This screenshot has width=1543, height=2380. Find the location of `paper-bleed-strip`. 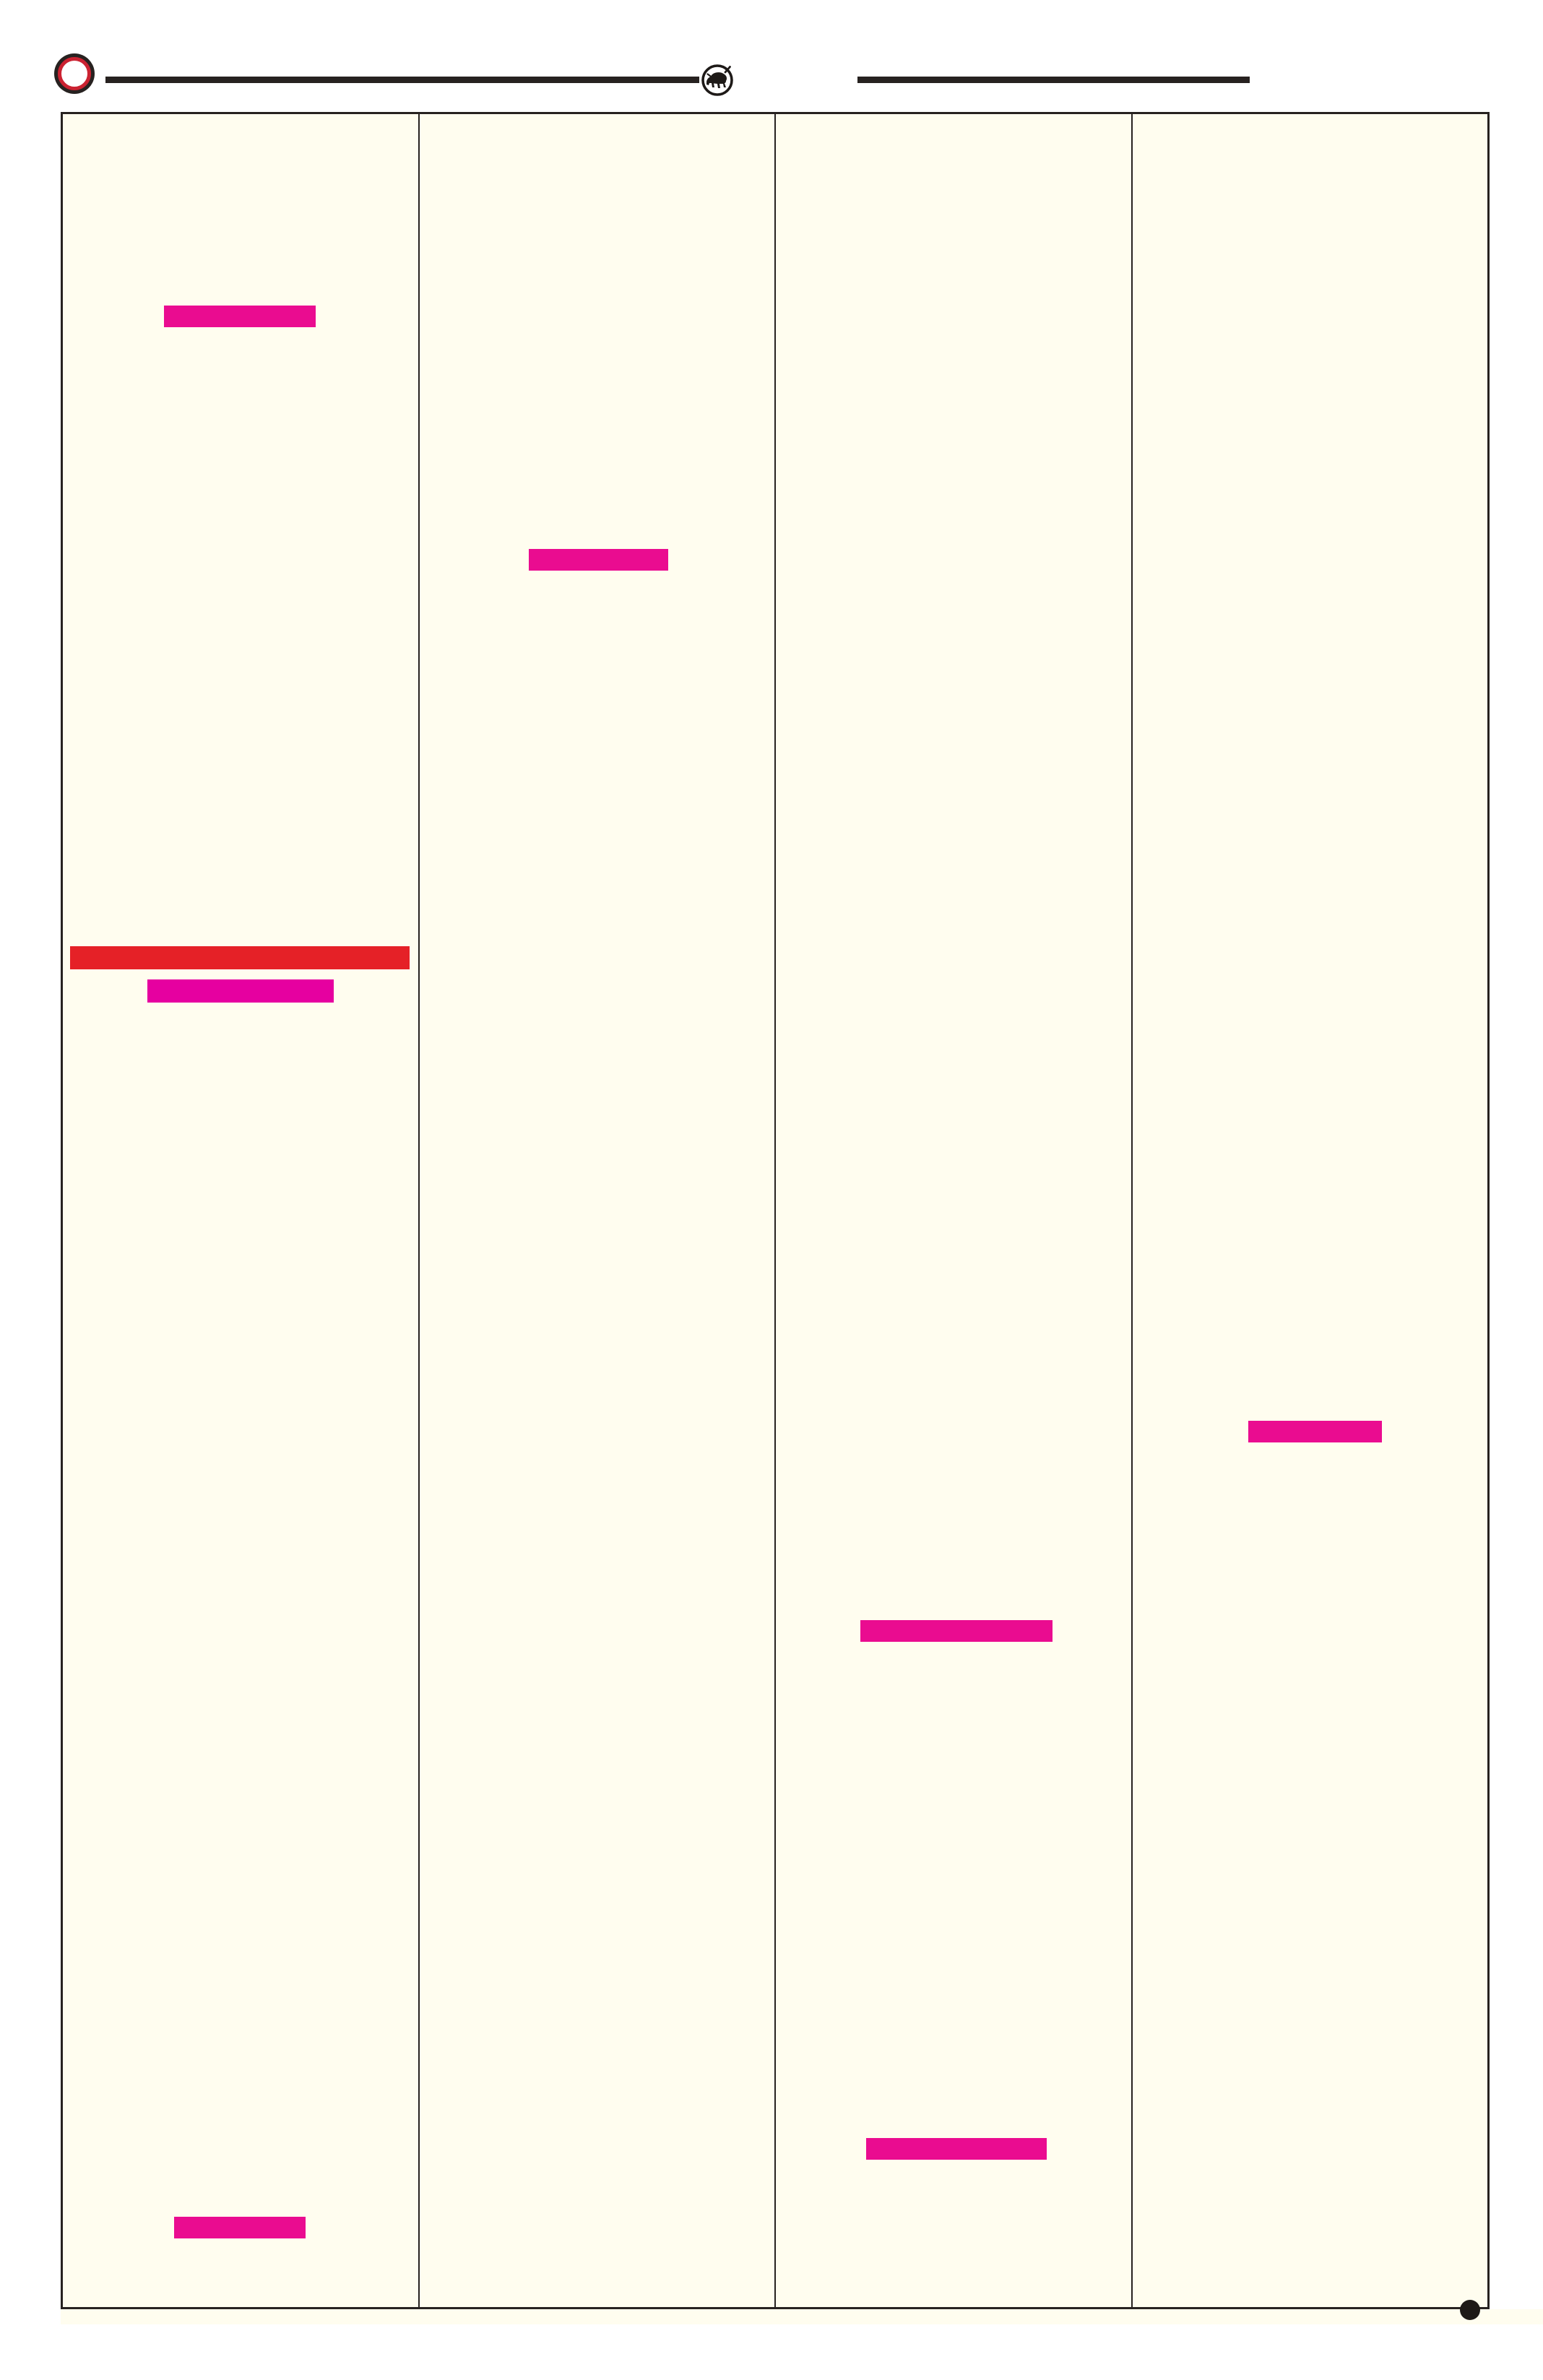

paper-bleed-strip is located at coordinates (802, 2316).